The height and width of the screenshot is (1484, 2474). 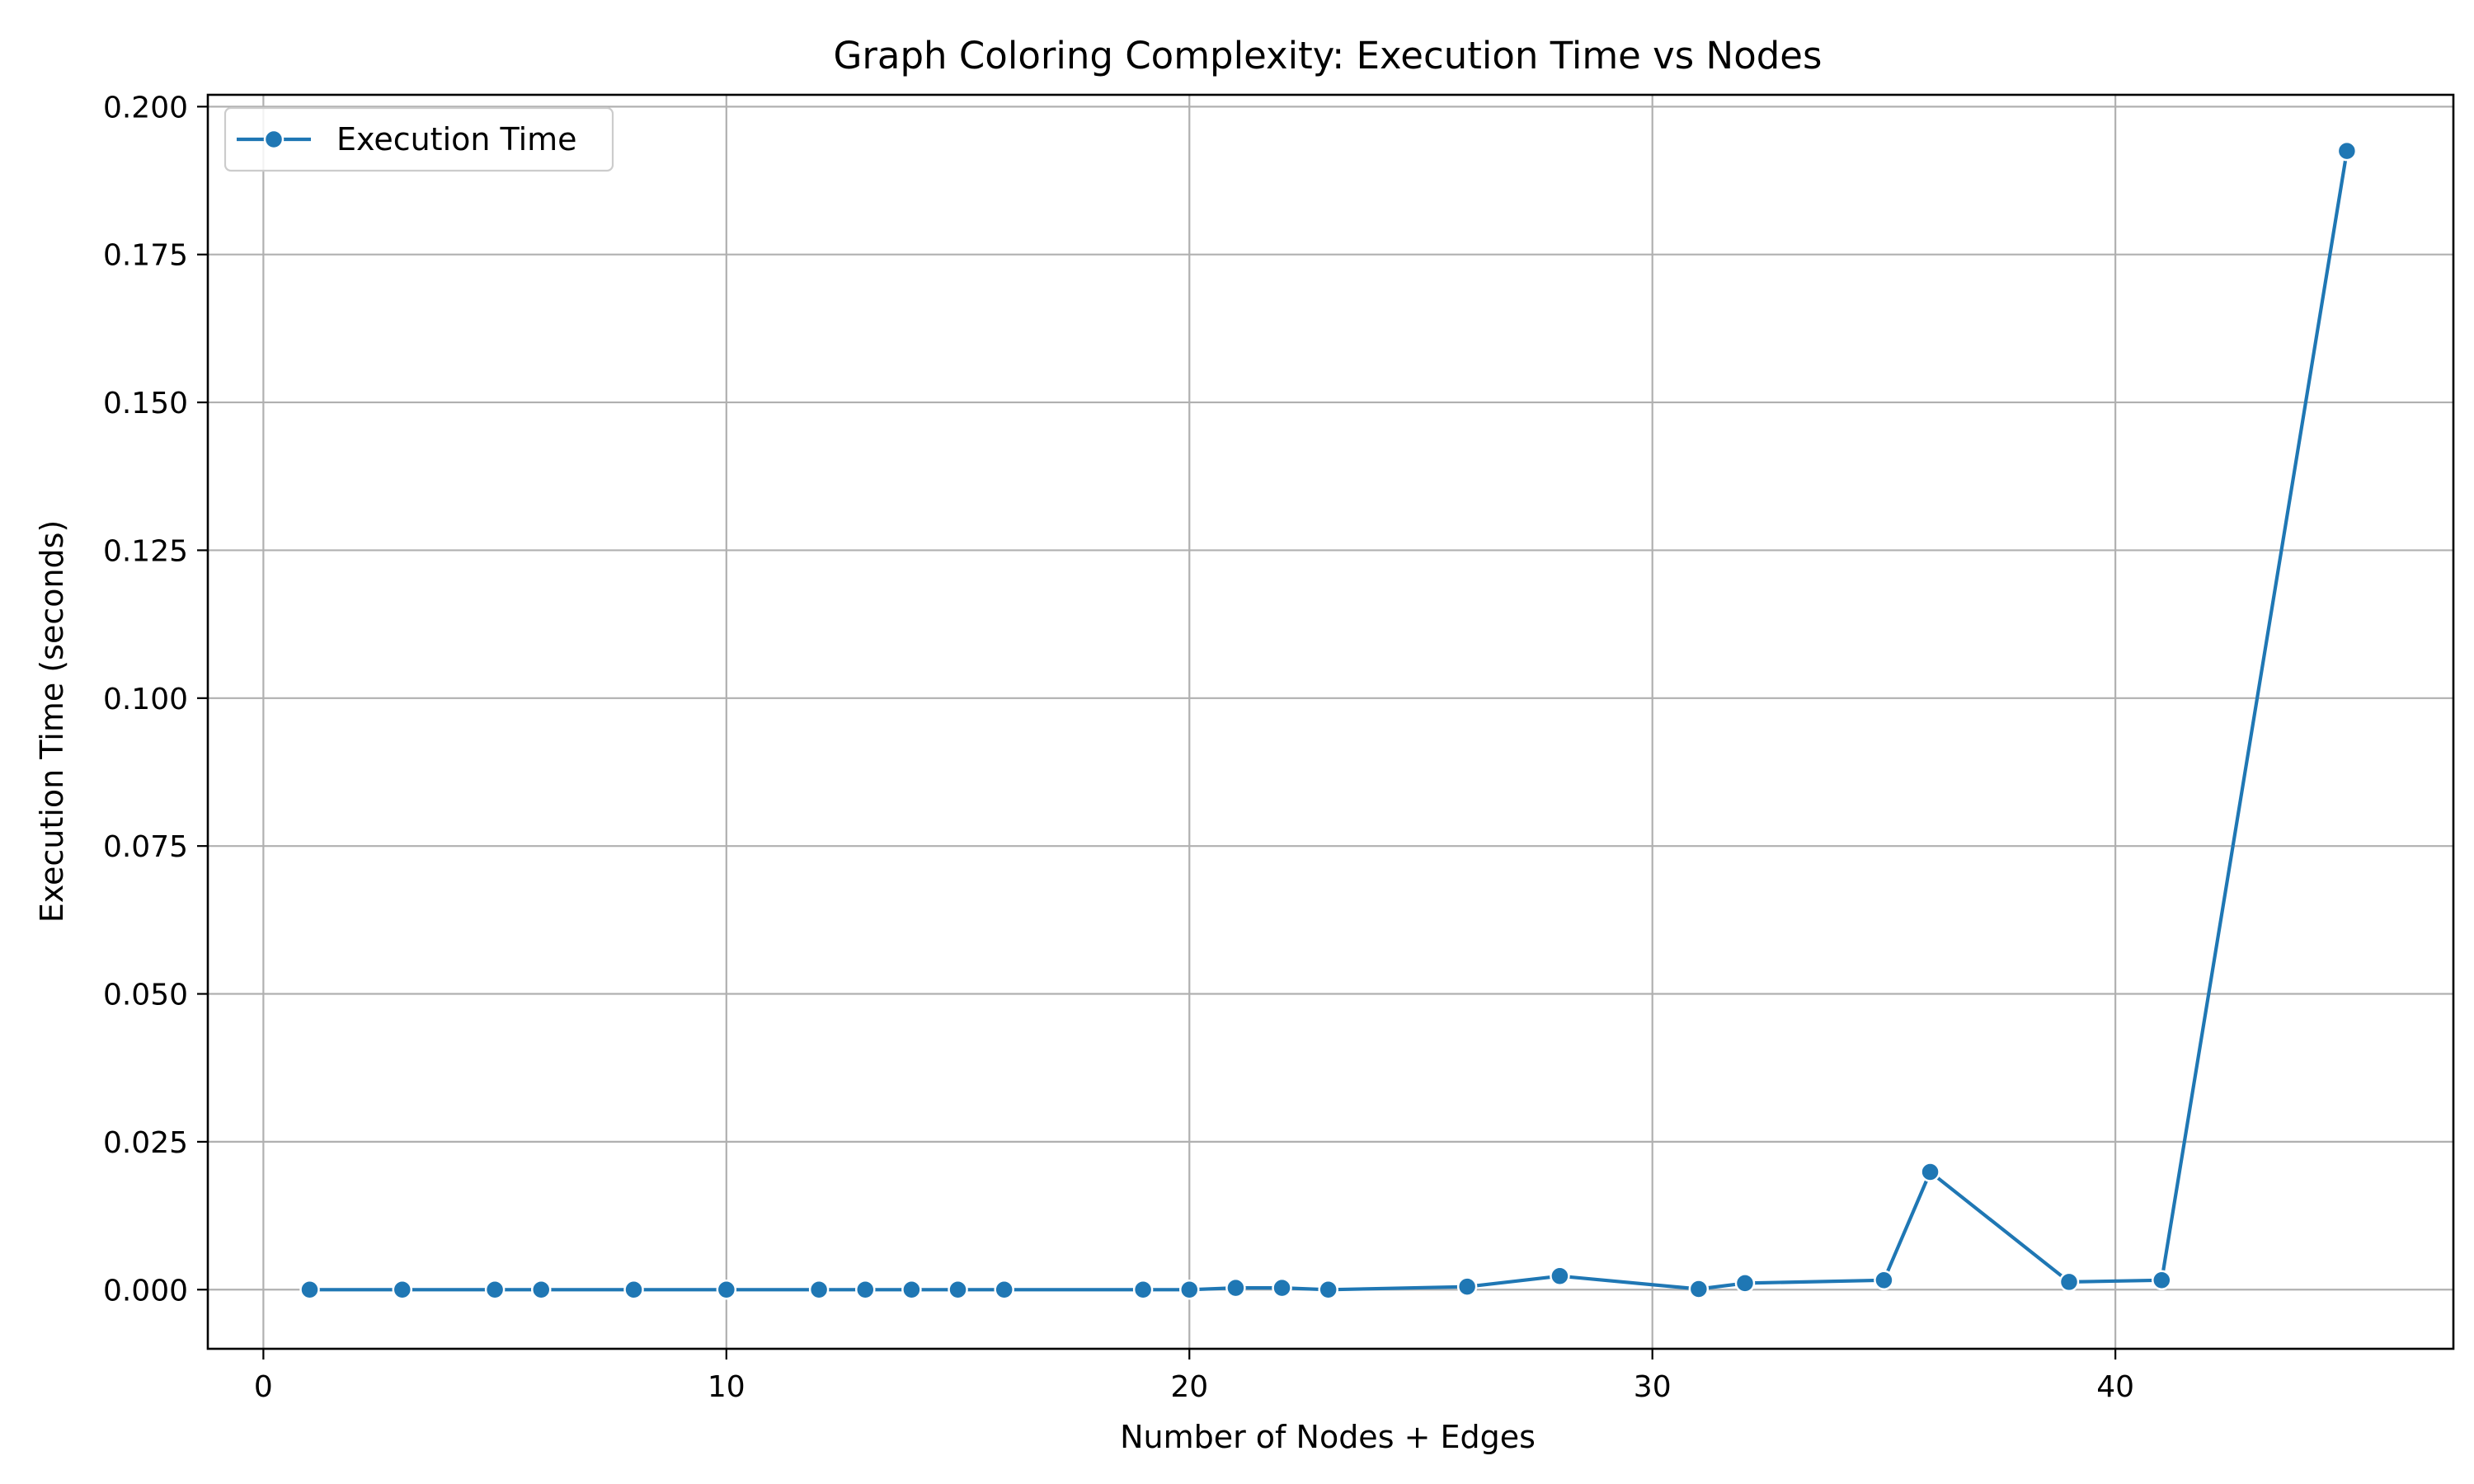 I want to click on x-axis-label: Number of Nodes + Edges, so click(x=1328, y=1437).